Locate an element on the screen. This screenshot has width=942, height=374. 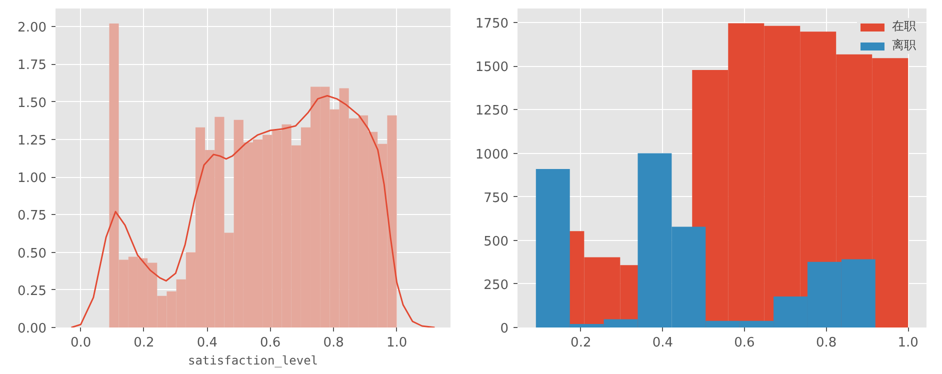
y-tick-label: 500 is located at coordinates (496, 242).